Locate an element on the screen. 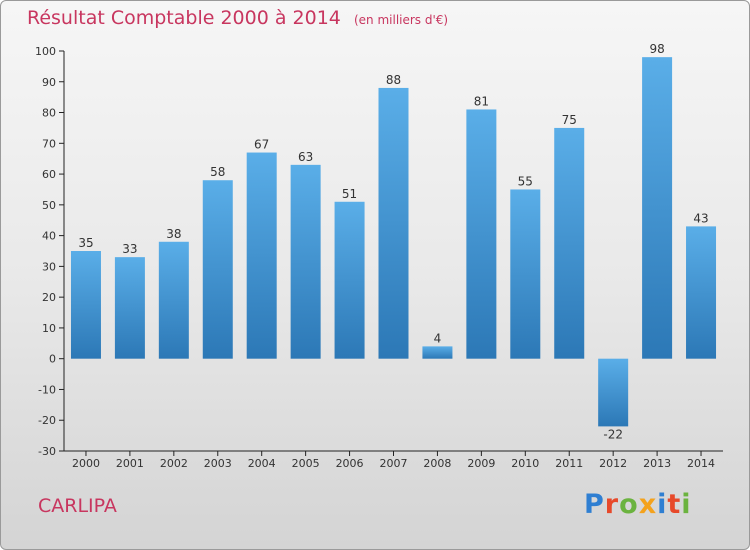  x-tick-label-2001: 2001 is located at coordinates (130, 463).